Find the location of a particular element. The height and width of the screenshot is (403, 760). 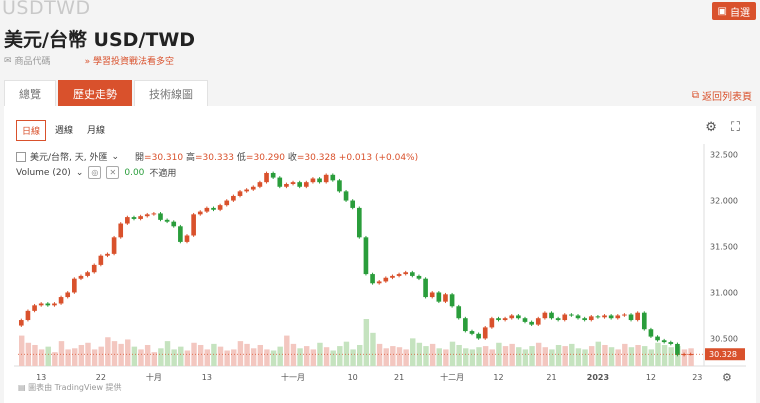

period-weekly: 週線 is located at coordinates (64, 131).